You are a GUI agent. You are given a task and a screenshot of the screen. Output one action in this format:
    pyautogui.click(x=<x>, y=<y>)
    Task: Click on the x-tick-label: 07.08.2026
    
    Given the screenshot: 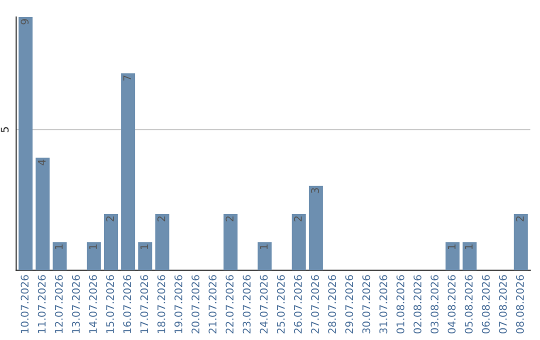 What is the action you would take?
    pyautogui.click(x=502, y=304)
    